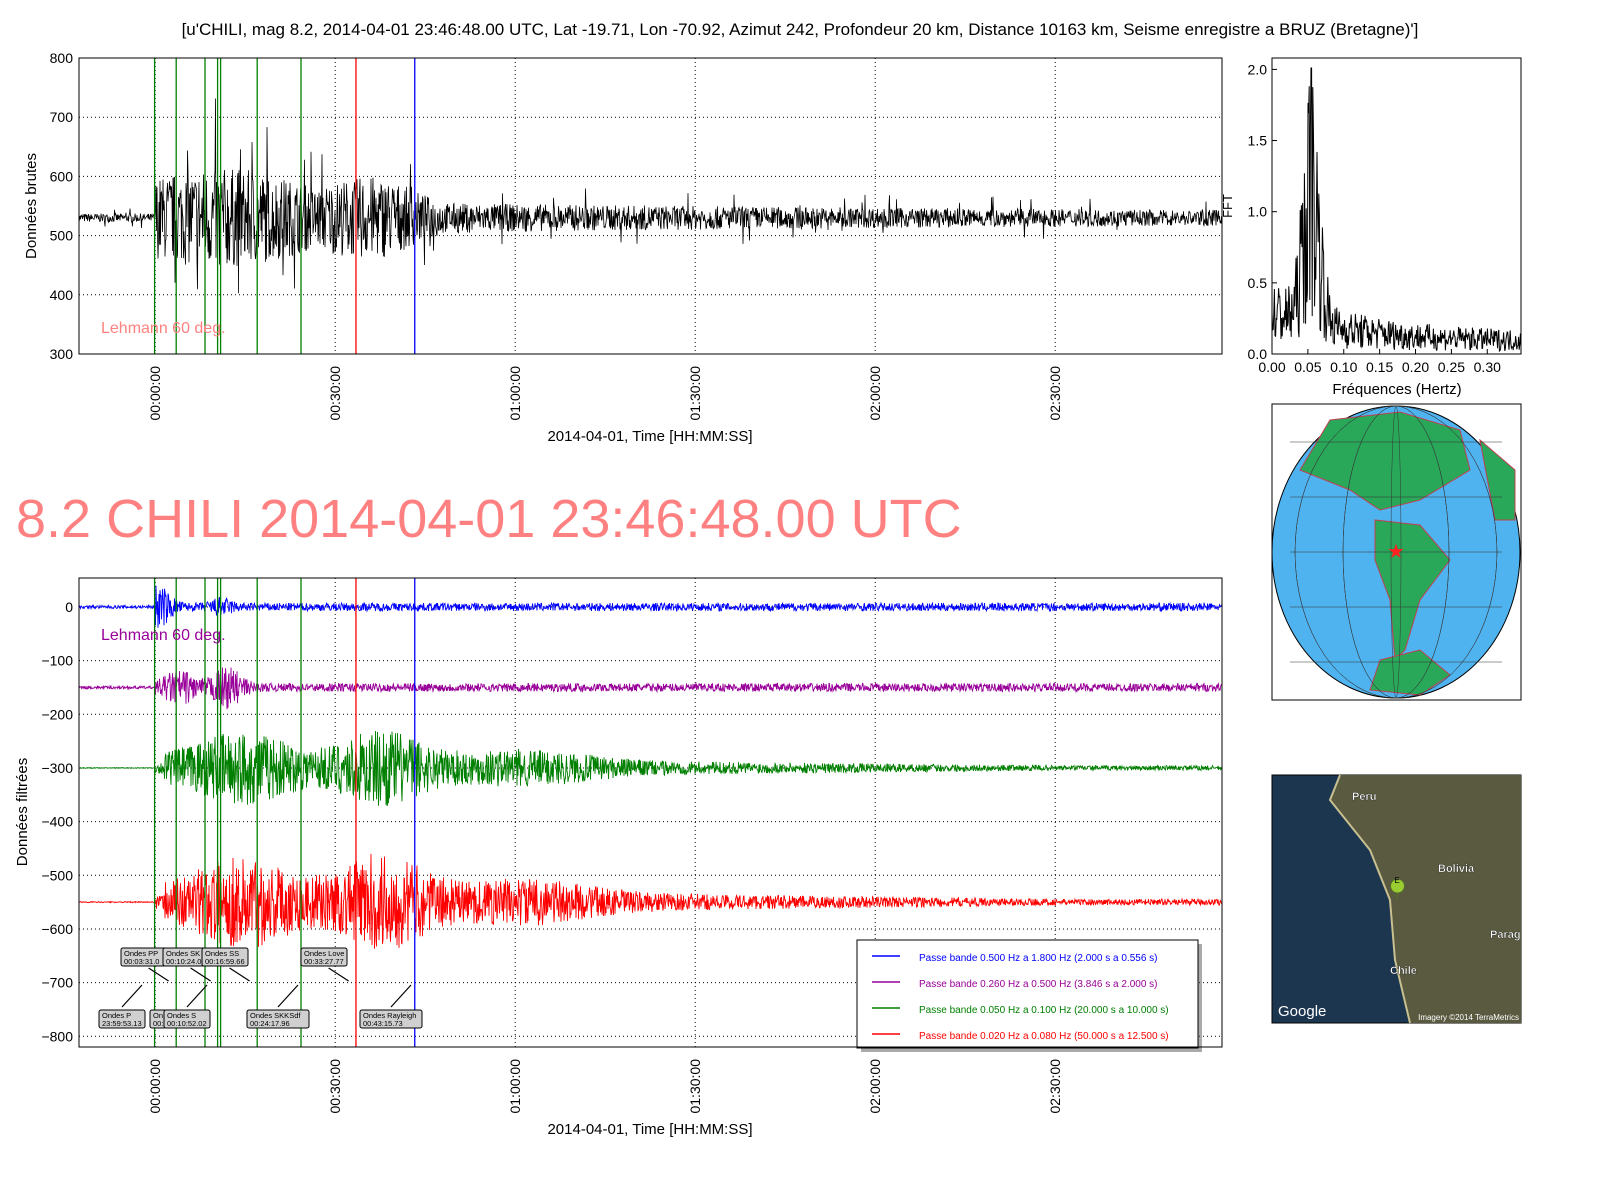 The width and height of the screenshot is (1600, 1188). I want to click on fft-x-tick-label: 0.20, so click(1415, 367).